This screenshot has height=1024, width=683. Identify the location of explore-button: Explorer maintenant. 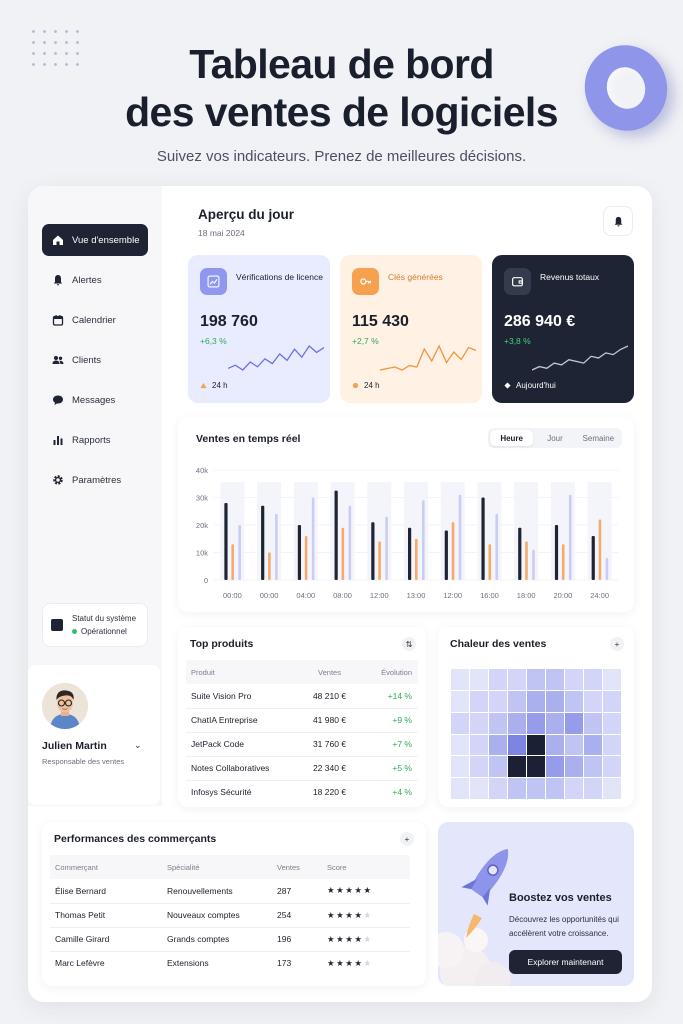
(565, 962).